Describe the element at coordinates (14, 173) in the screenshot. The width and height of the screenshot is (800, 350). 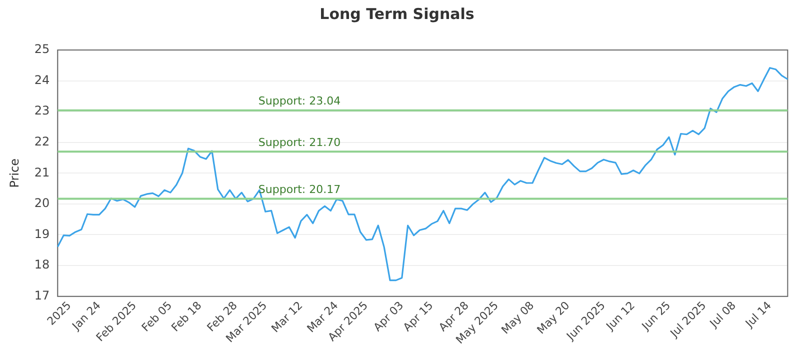
I see `y-axis-title: Price` at that location.